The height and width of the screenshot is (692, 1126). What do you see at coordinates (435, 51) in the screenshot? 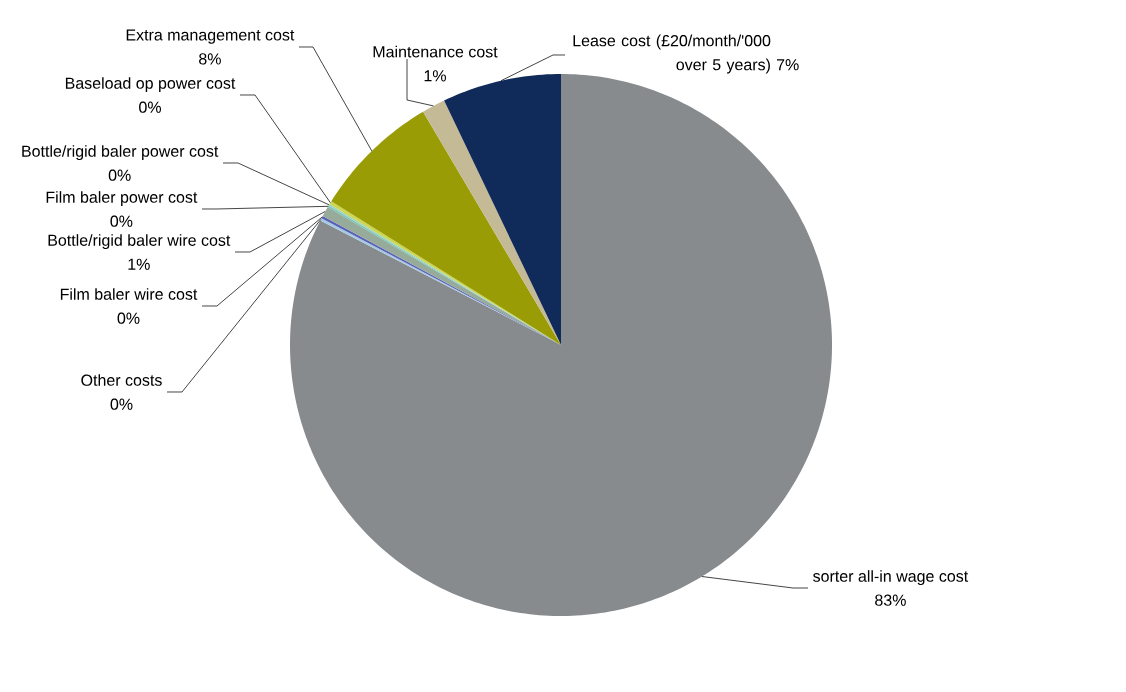
I see `slice-label: Maintenance cost` at bounding box center [435, 51].